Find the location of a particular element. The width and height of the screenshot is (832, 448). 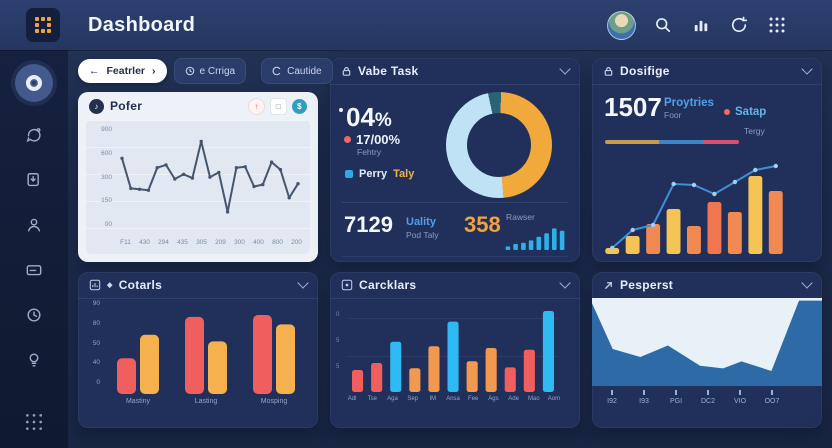

donut-legend: Perry Taly is located at coordinates (379, 174).